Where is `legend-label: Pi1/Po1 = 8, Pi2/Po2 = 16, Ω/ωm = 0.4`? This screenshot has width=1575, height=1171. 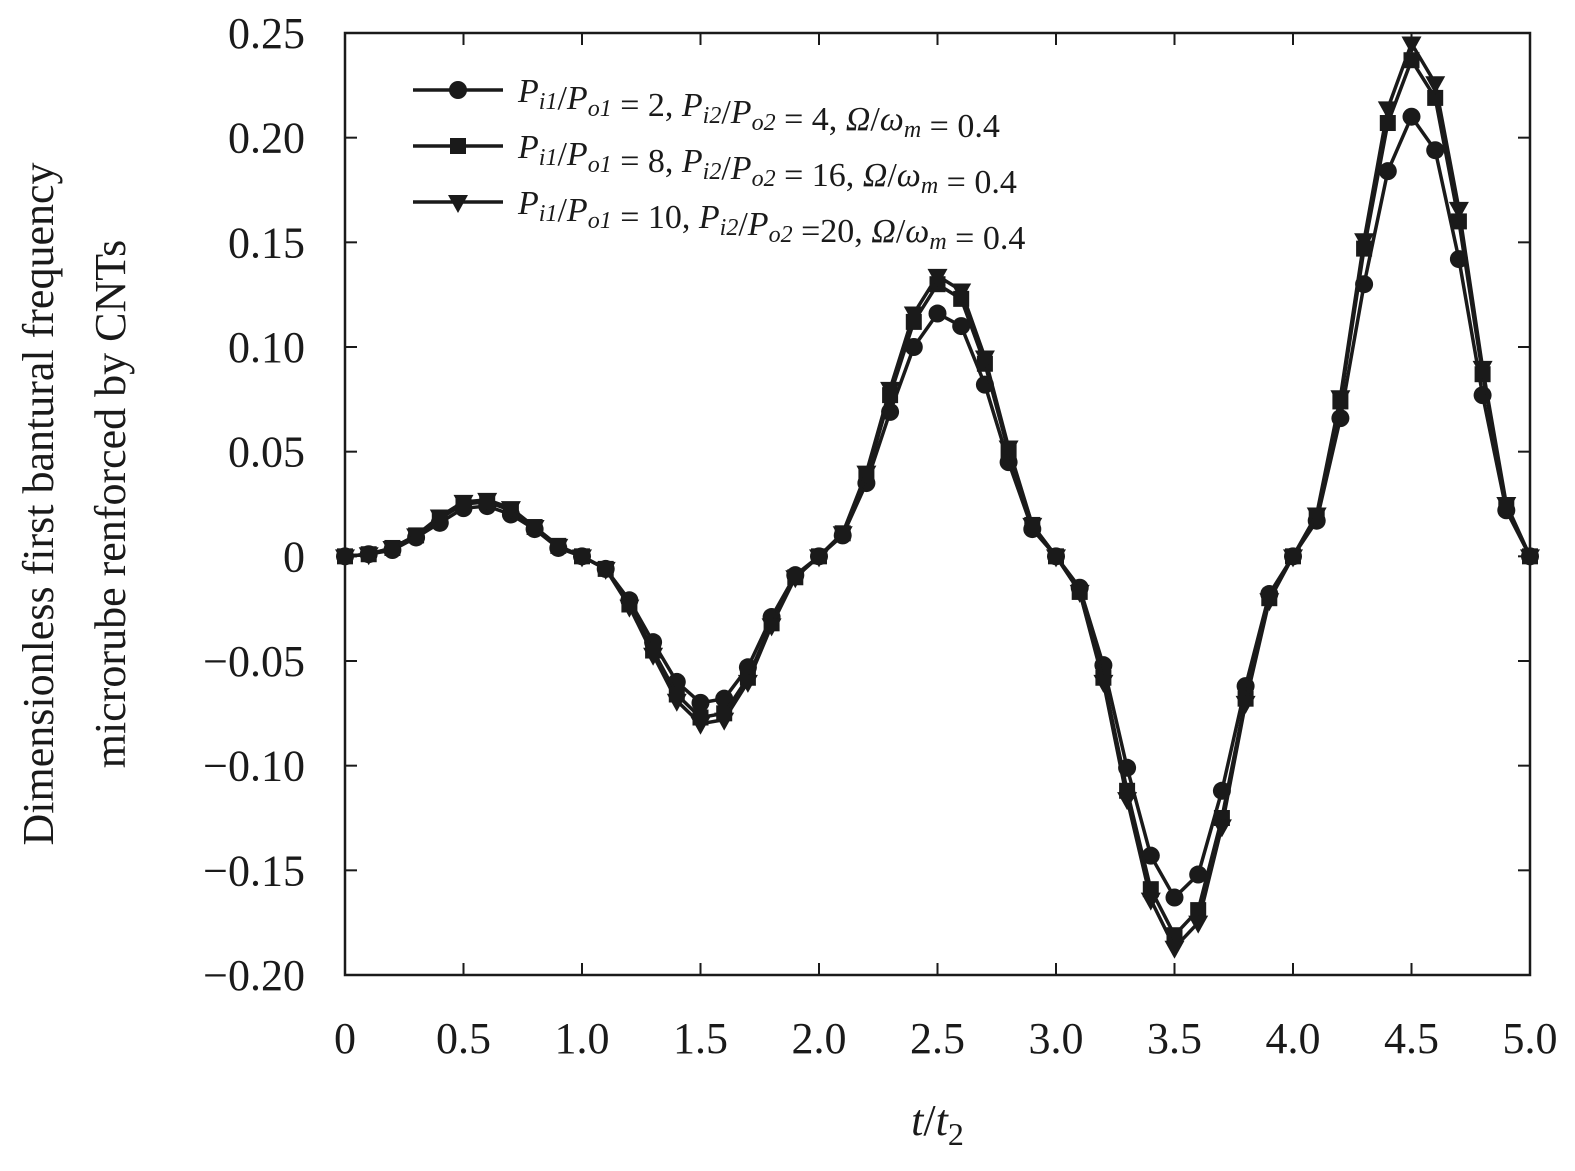 legend-label: Pi1/Po1 = 8, Pi2/Po2 = 16, Ω/ωm = 0.4 is located at coordinates (767, 165).